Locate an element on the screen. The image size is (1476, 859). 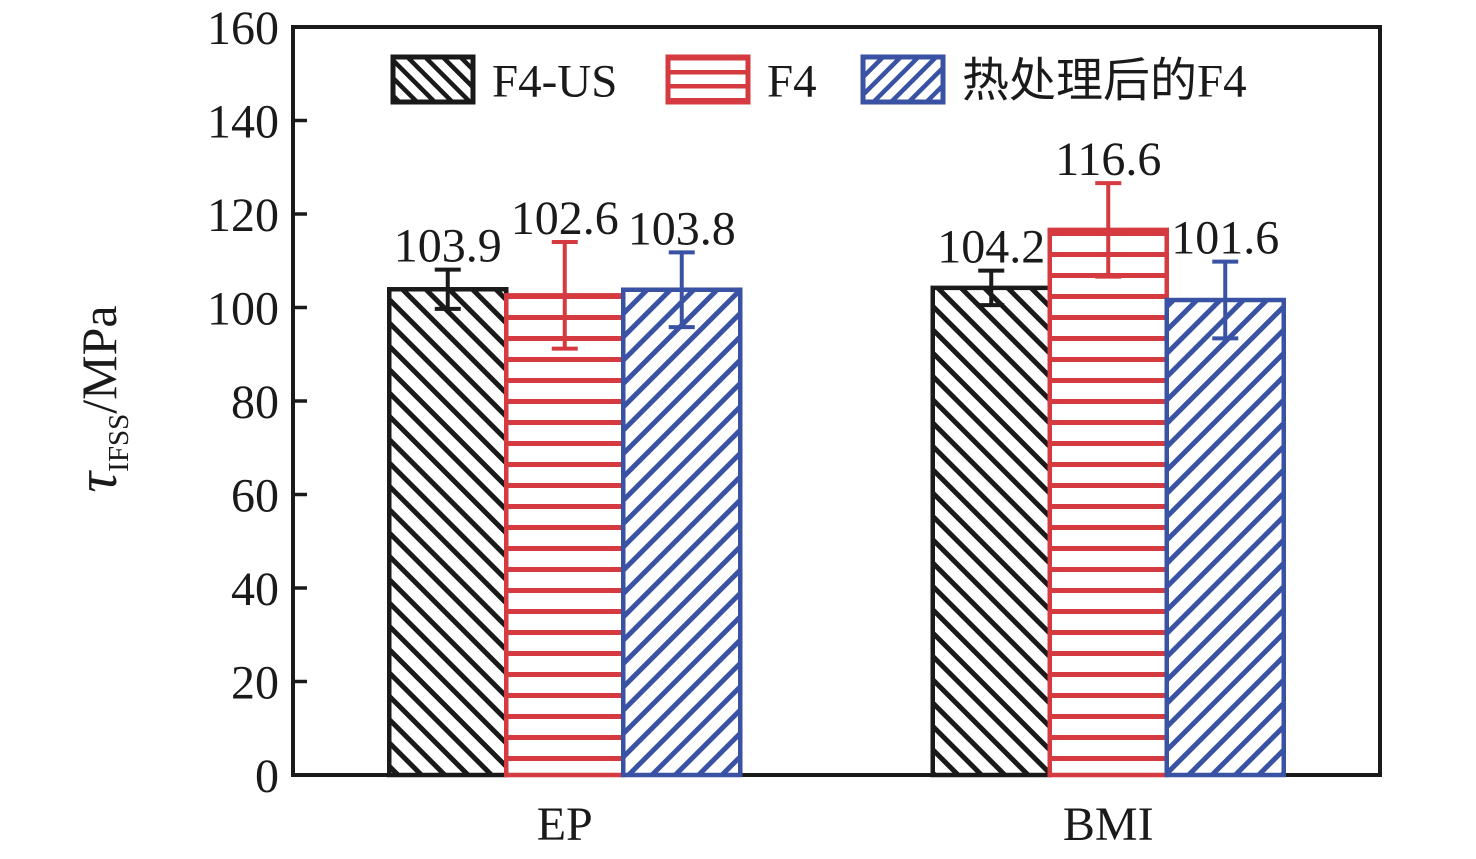
legend-swatch-horizontal-icon is located at coordinates (708, 79).